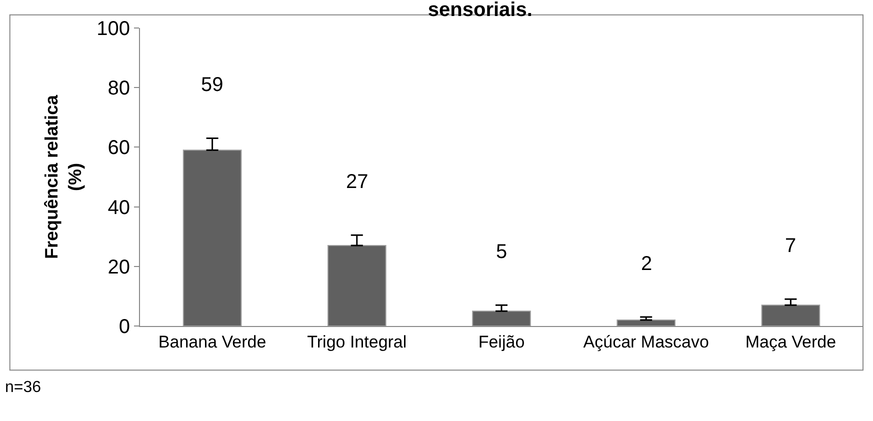  Describe the element at coordinates (790, 246) in the screenshot. I see `data-label: 7` at that location.